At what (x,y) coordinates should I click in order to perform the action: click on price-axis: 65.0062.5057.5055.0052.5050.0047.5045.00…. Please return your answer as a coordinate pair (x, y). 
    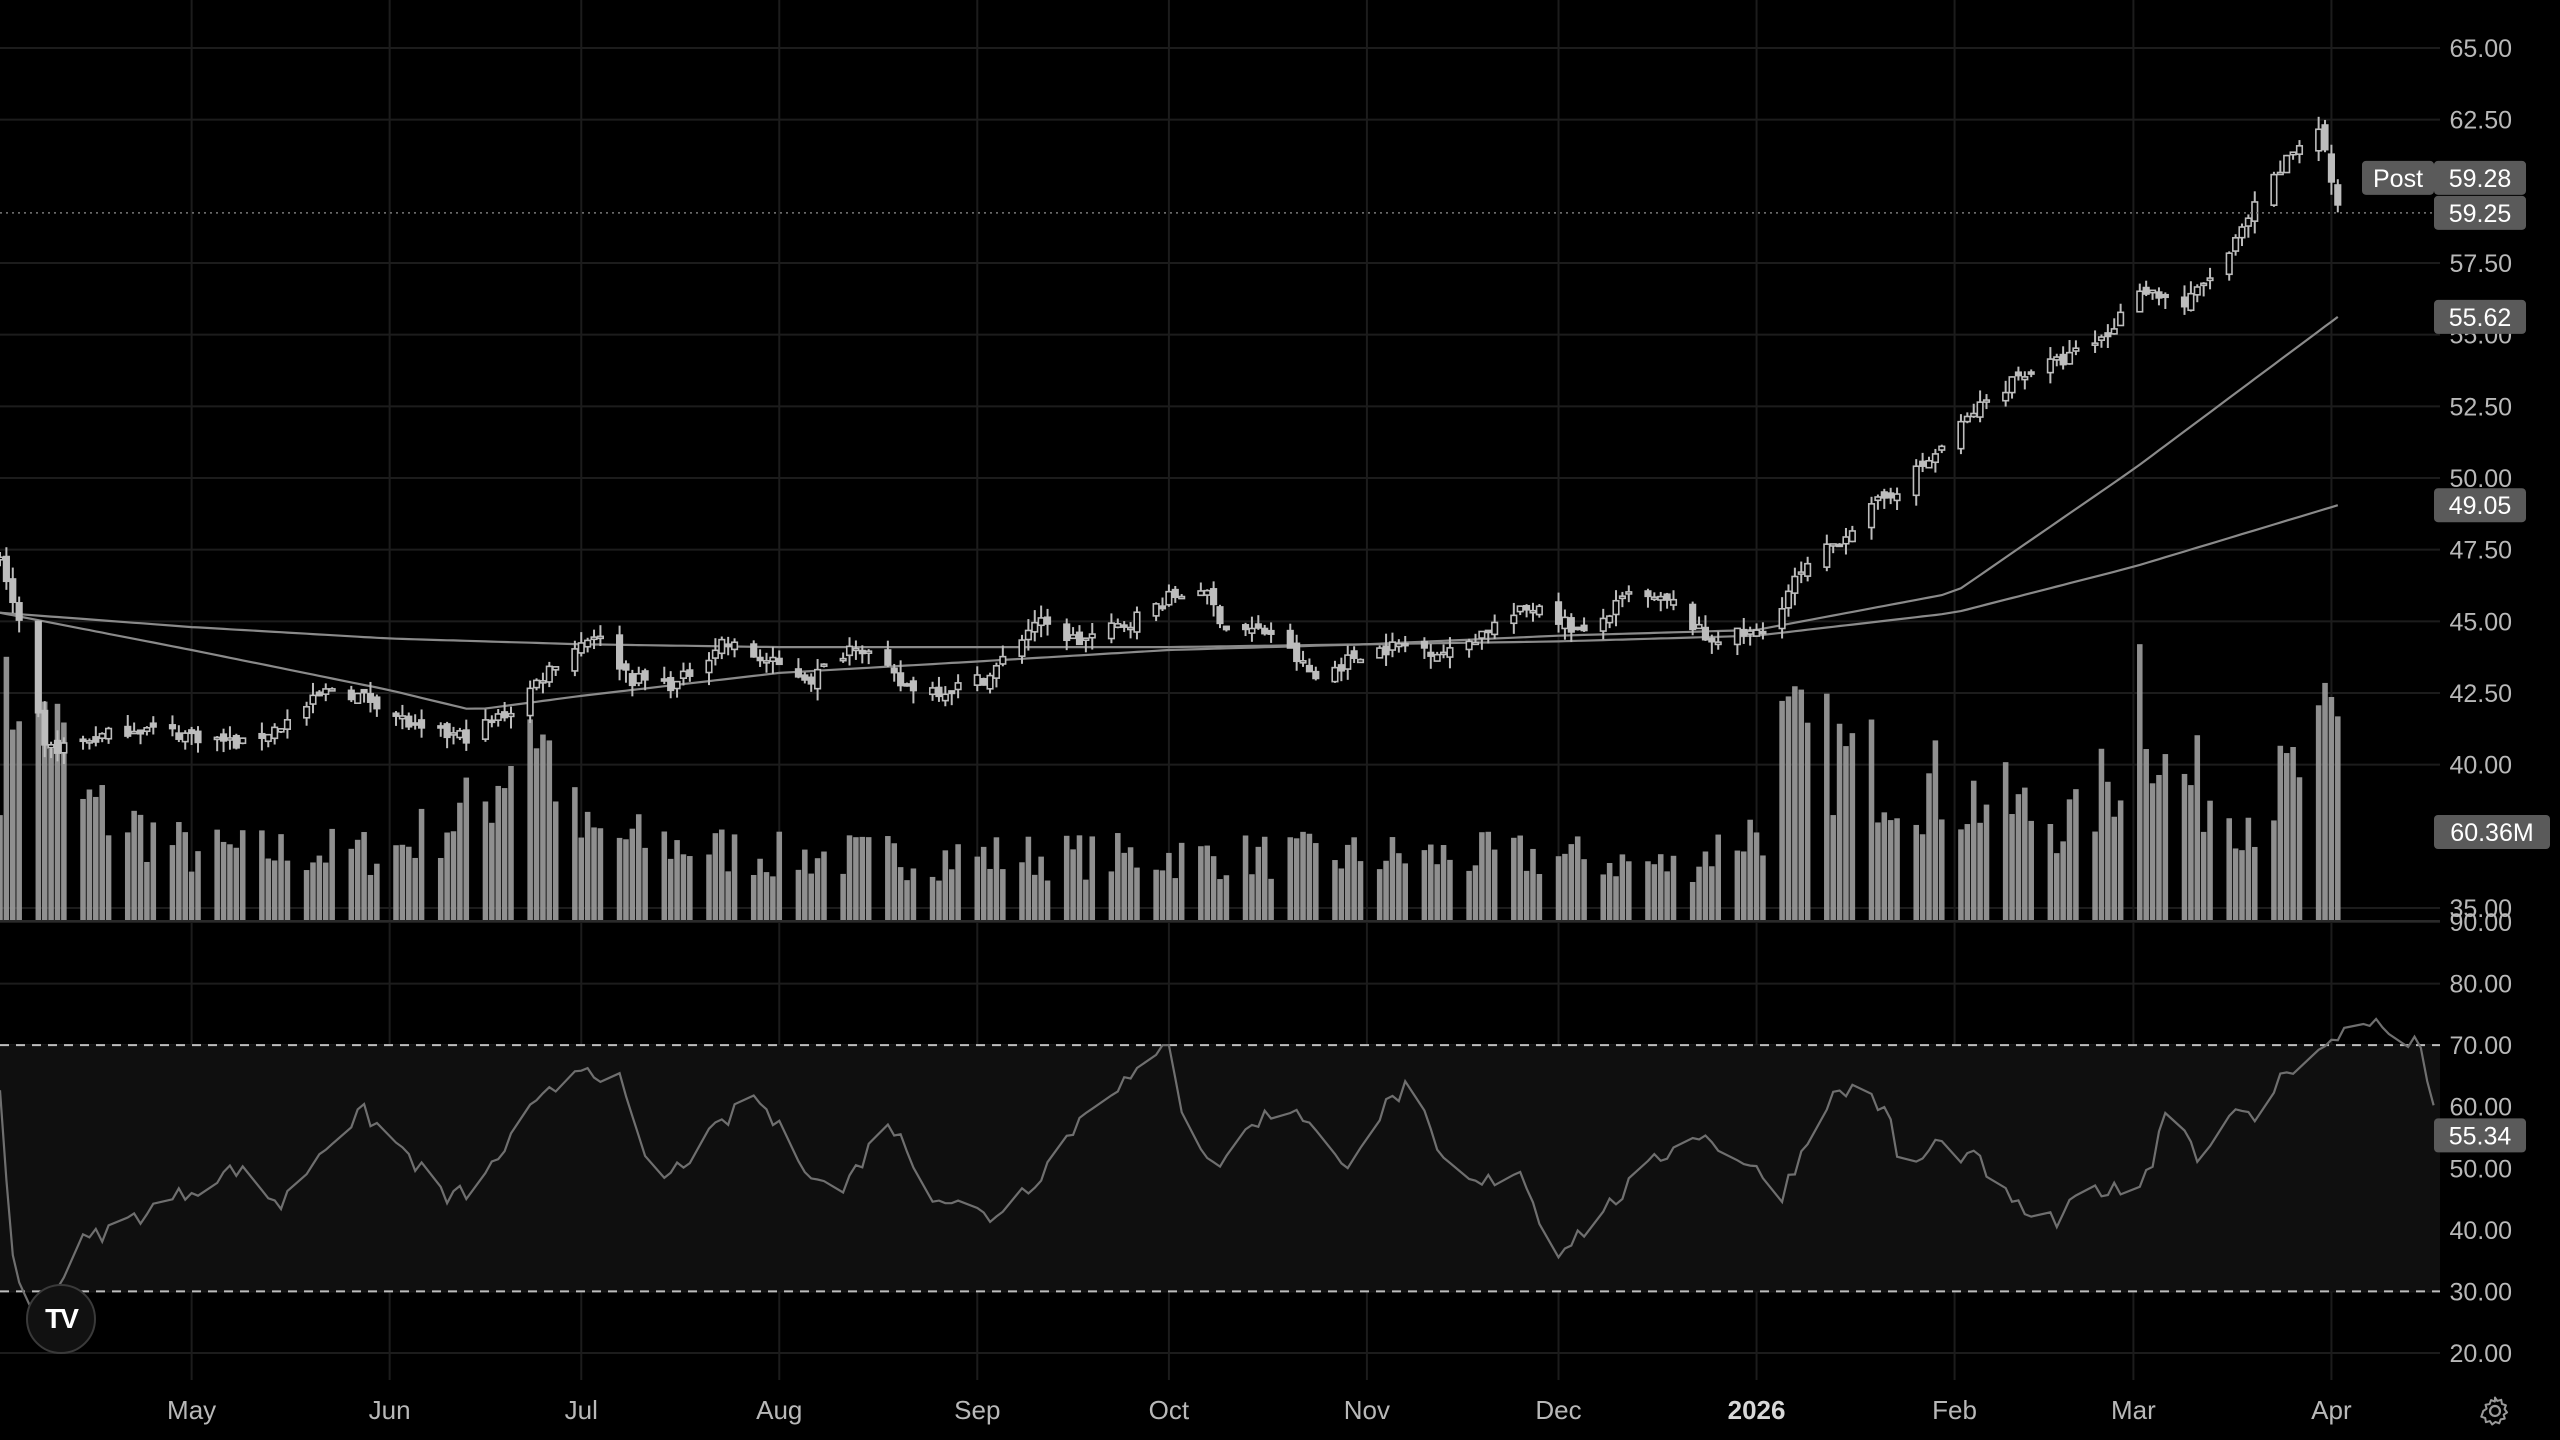
    Looking at the image, I should click on (2480, 479).